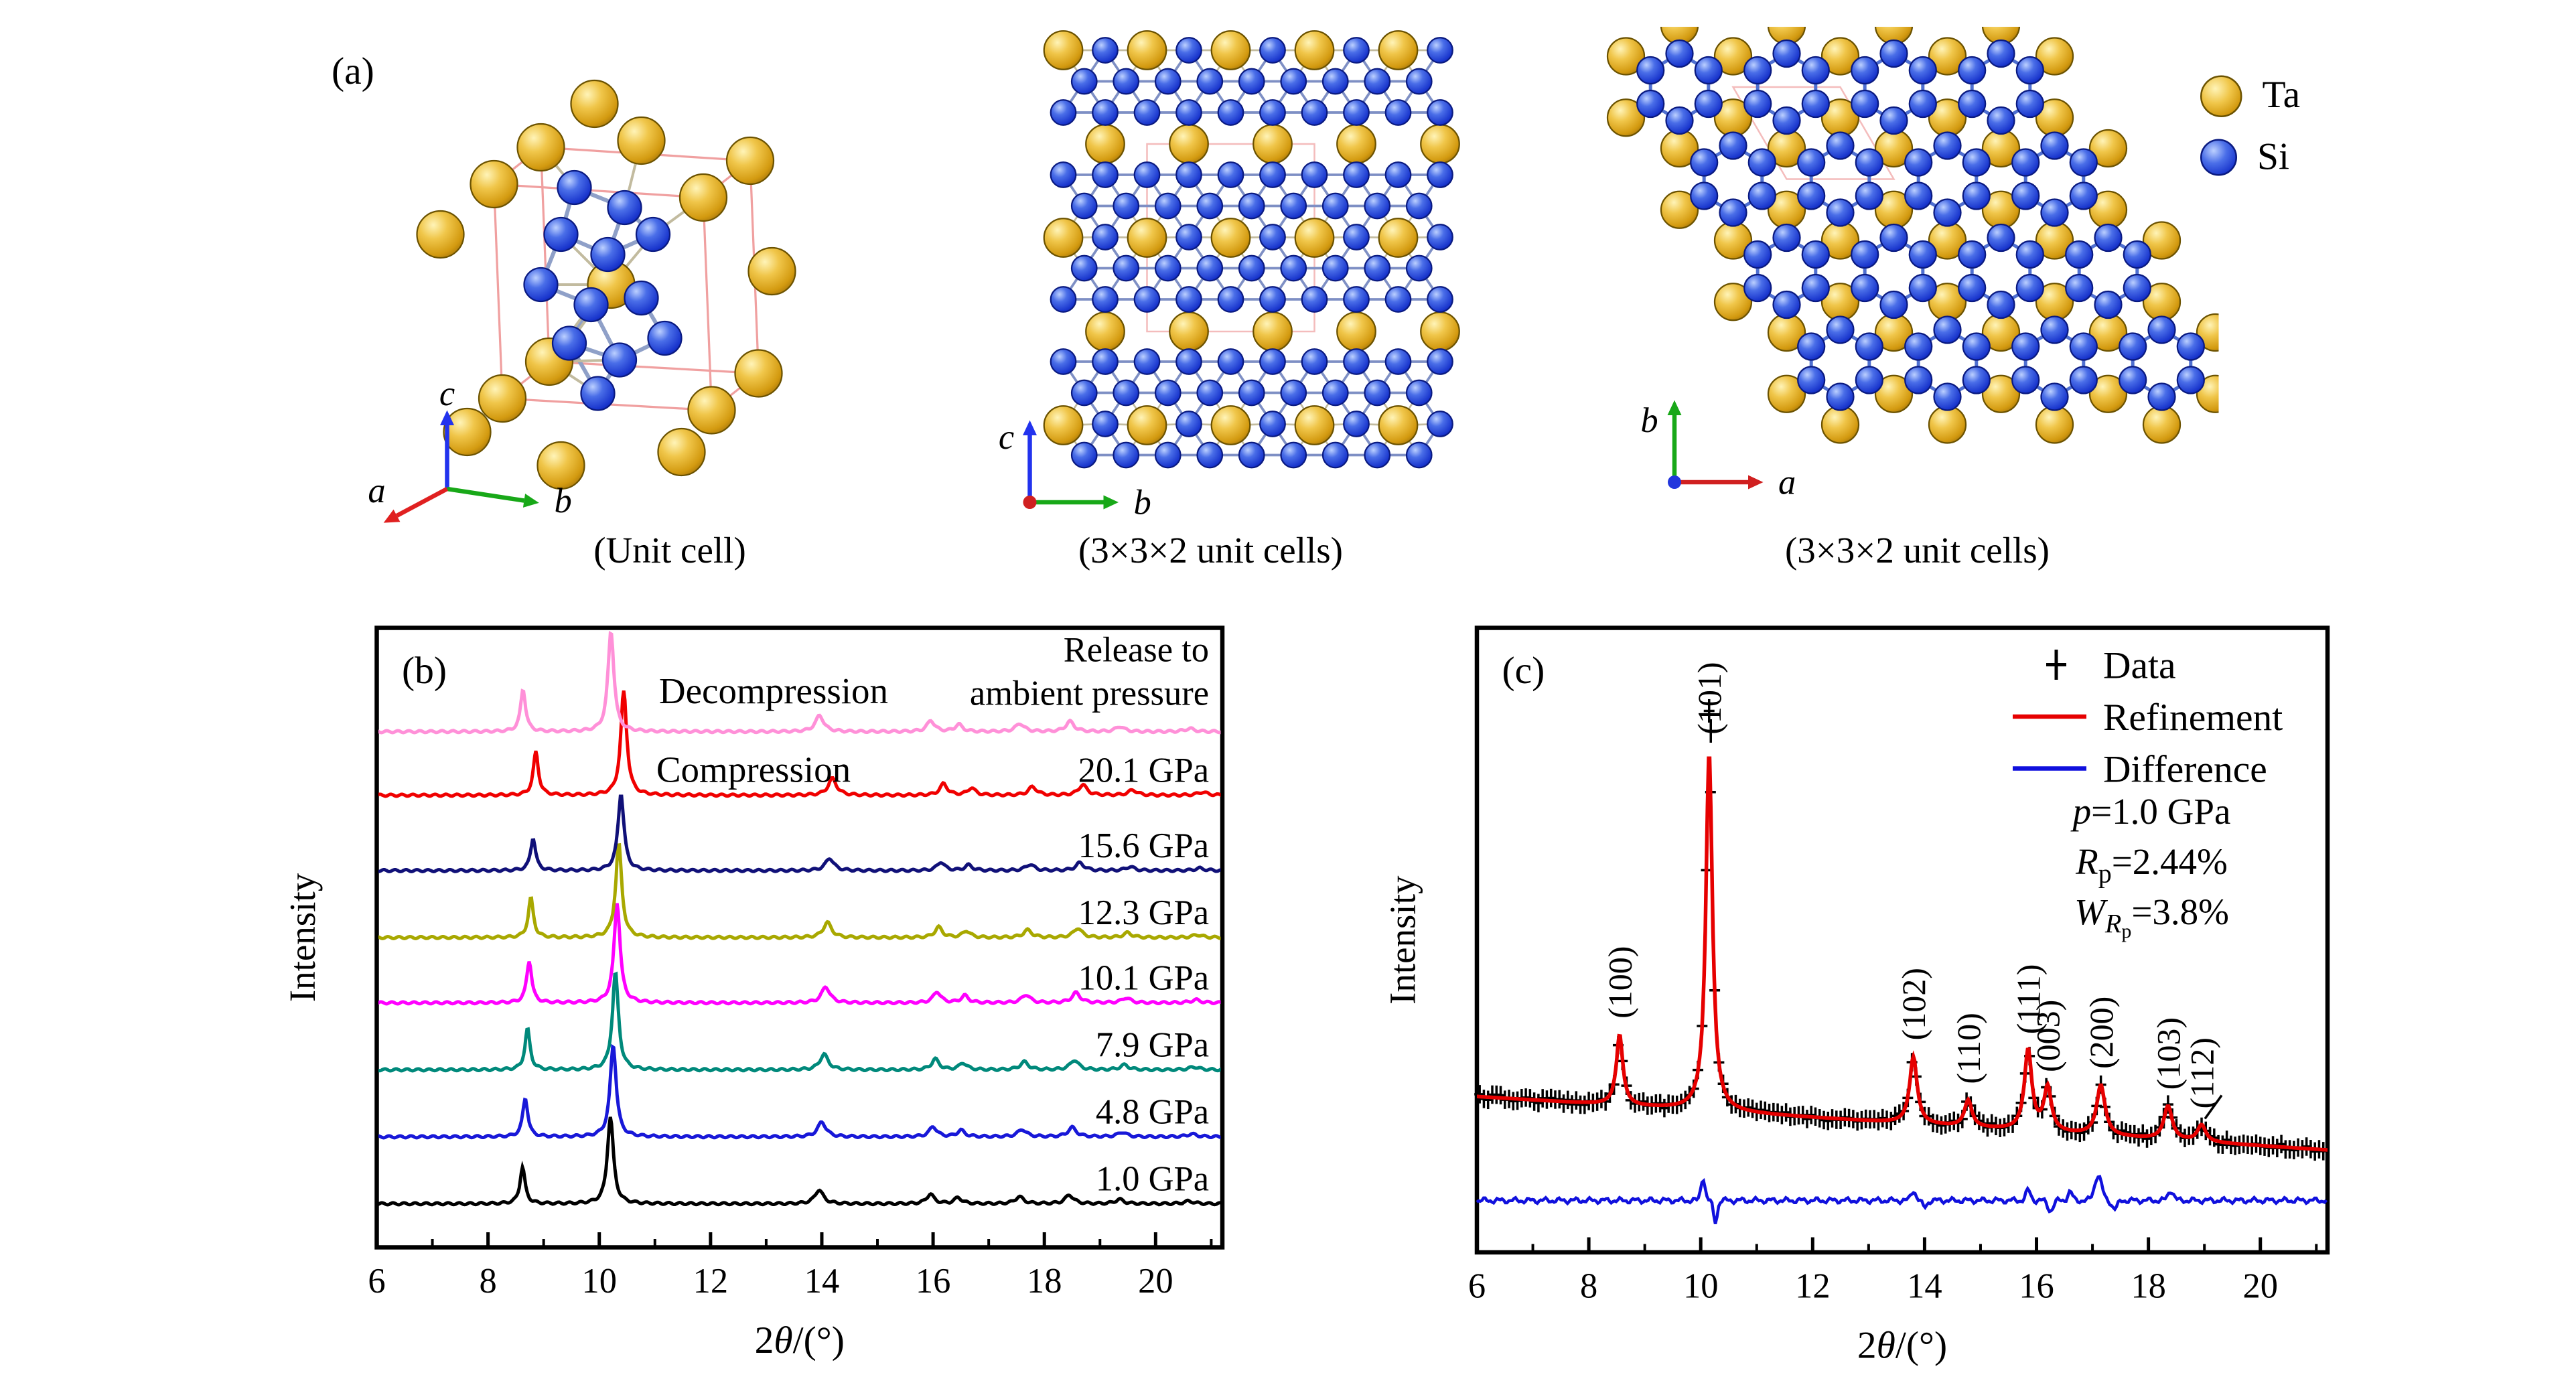 This screenshot has width=2576, height=1393. I want to click on svg-text: (200), so click(2101, 1033).